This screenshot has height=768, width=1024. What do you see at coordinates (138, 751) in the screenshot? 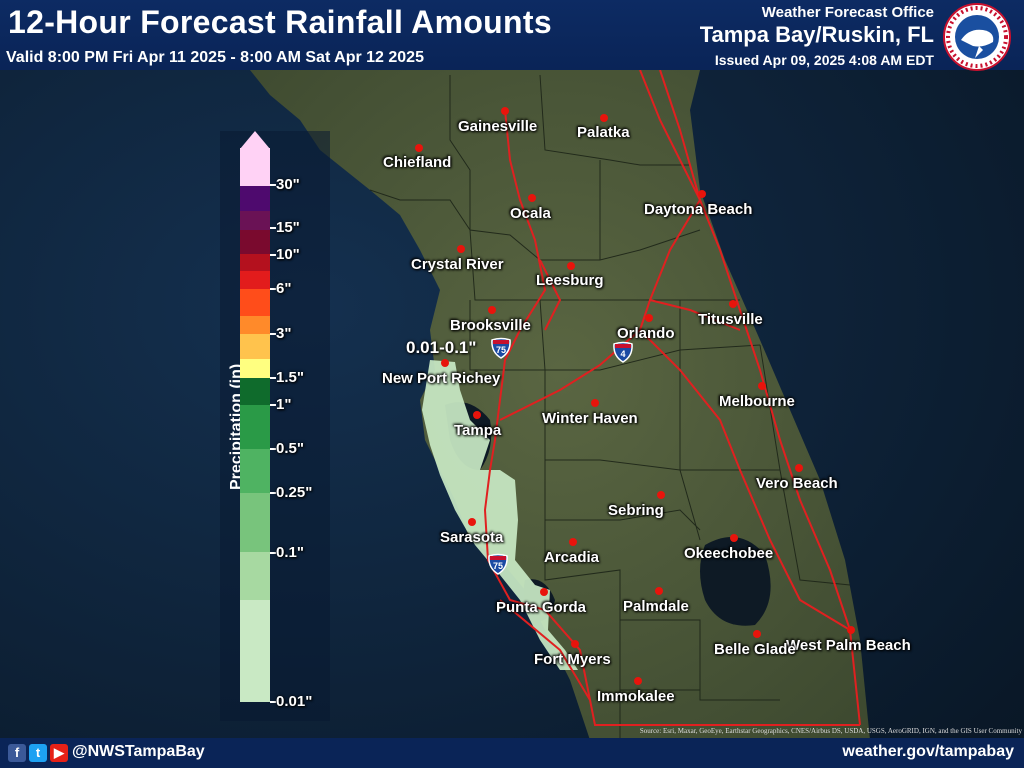
I see `social-handle: @NWSTampaBay` at bounding box center [138, 751].